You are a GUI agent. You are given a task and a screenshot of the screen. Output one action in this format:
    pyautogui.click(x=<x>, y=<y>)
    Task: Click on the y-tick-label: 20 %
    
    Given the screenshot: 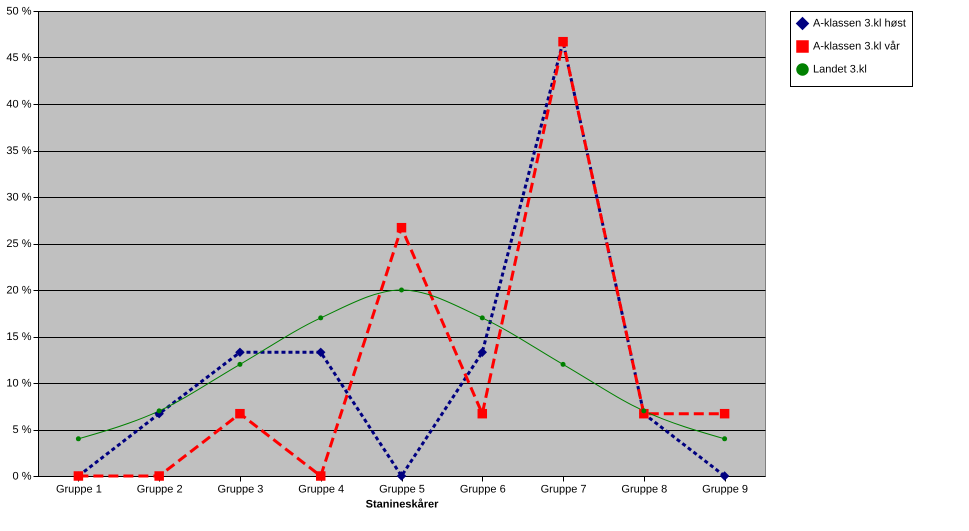 What is the action you would take?
    pyautogui.click(x=19, y=290)
    